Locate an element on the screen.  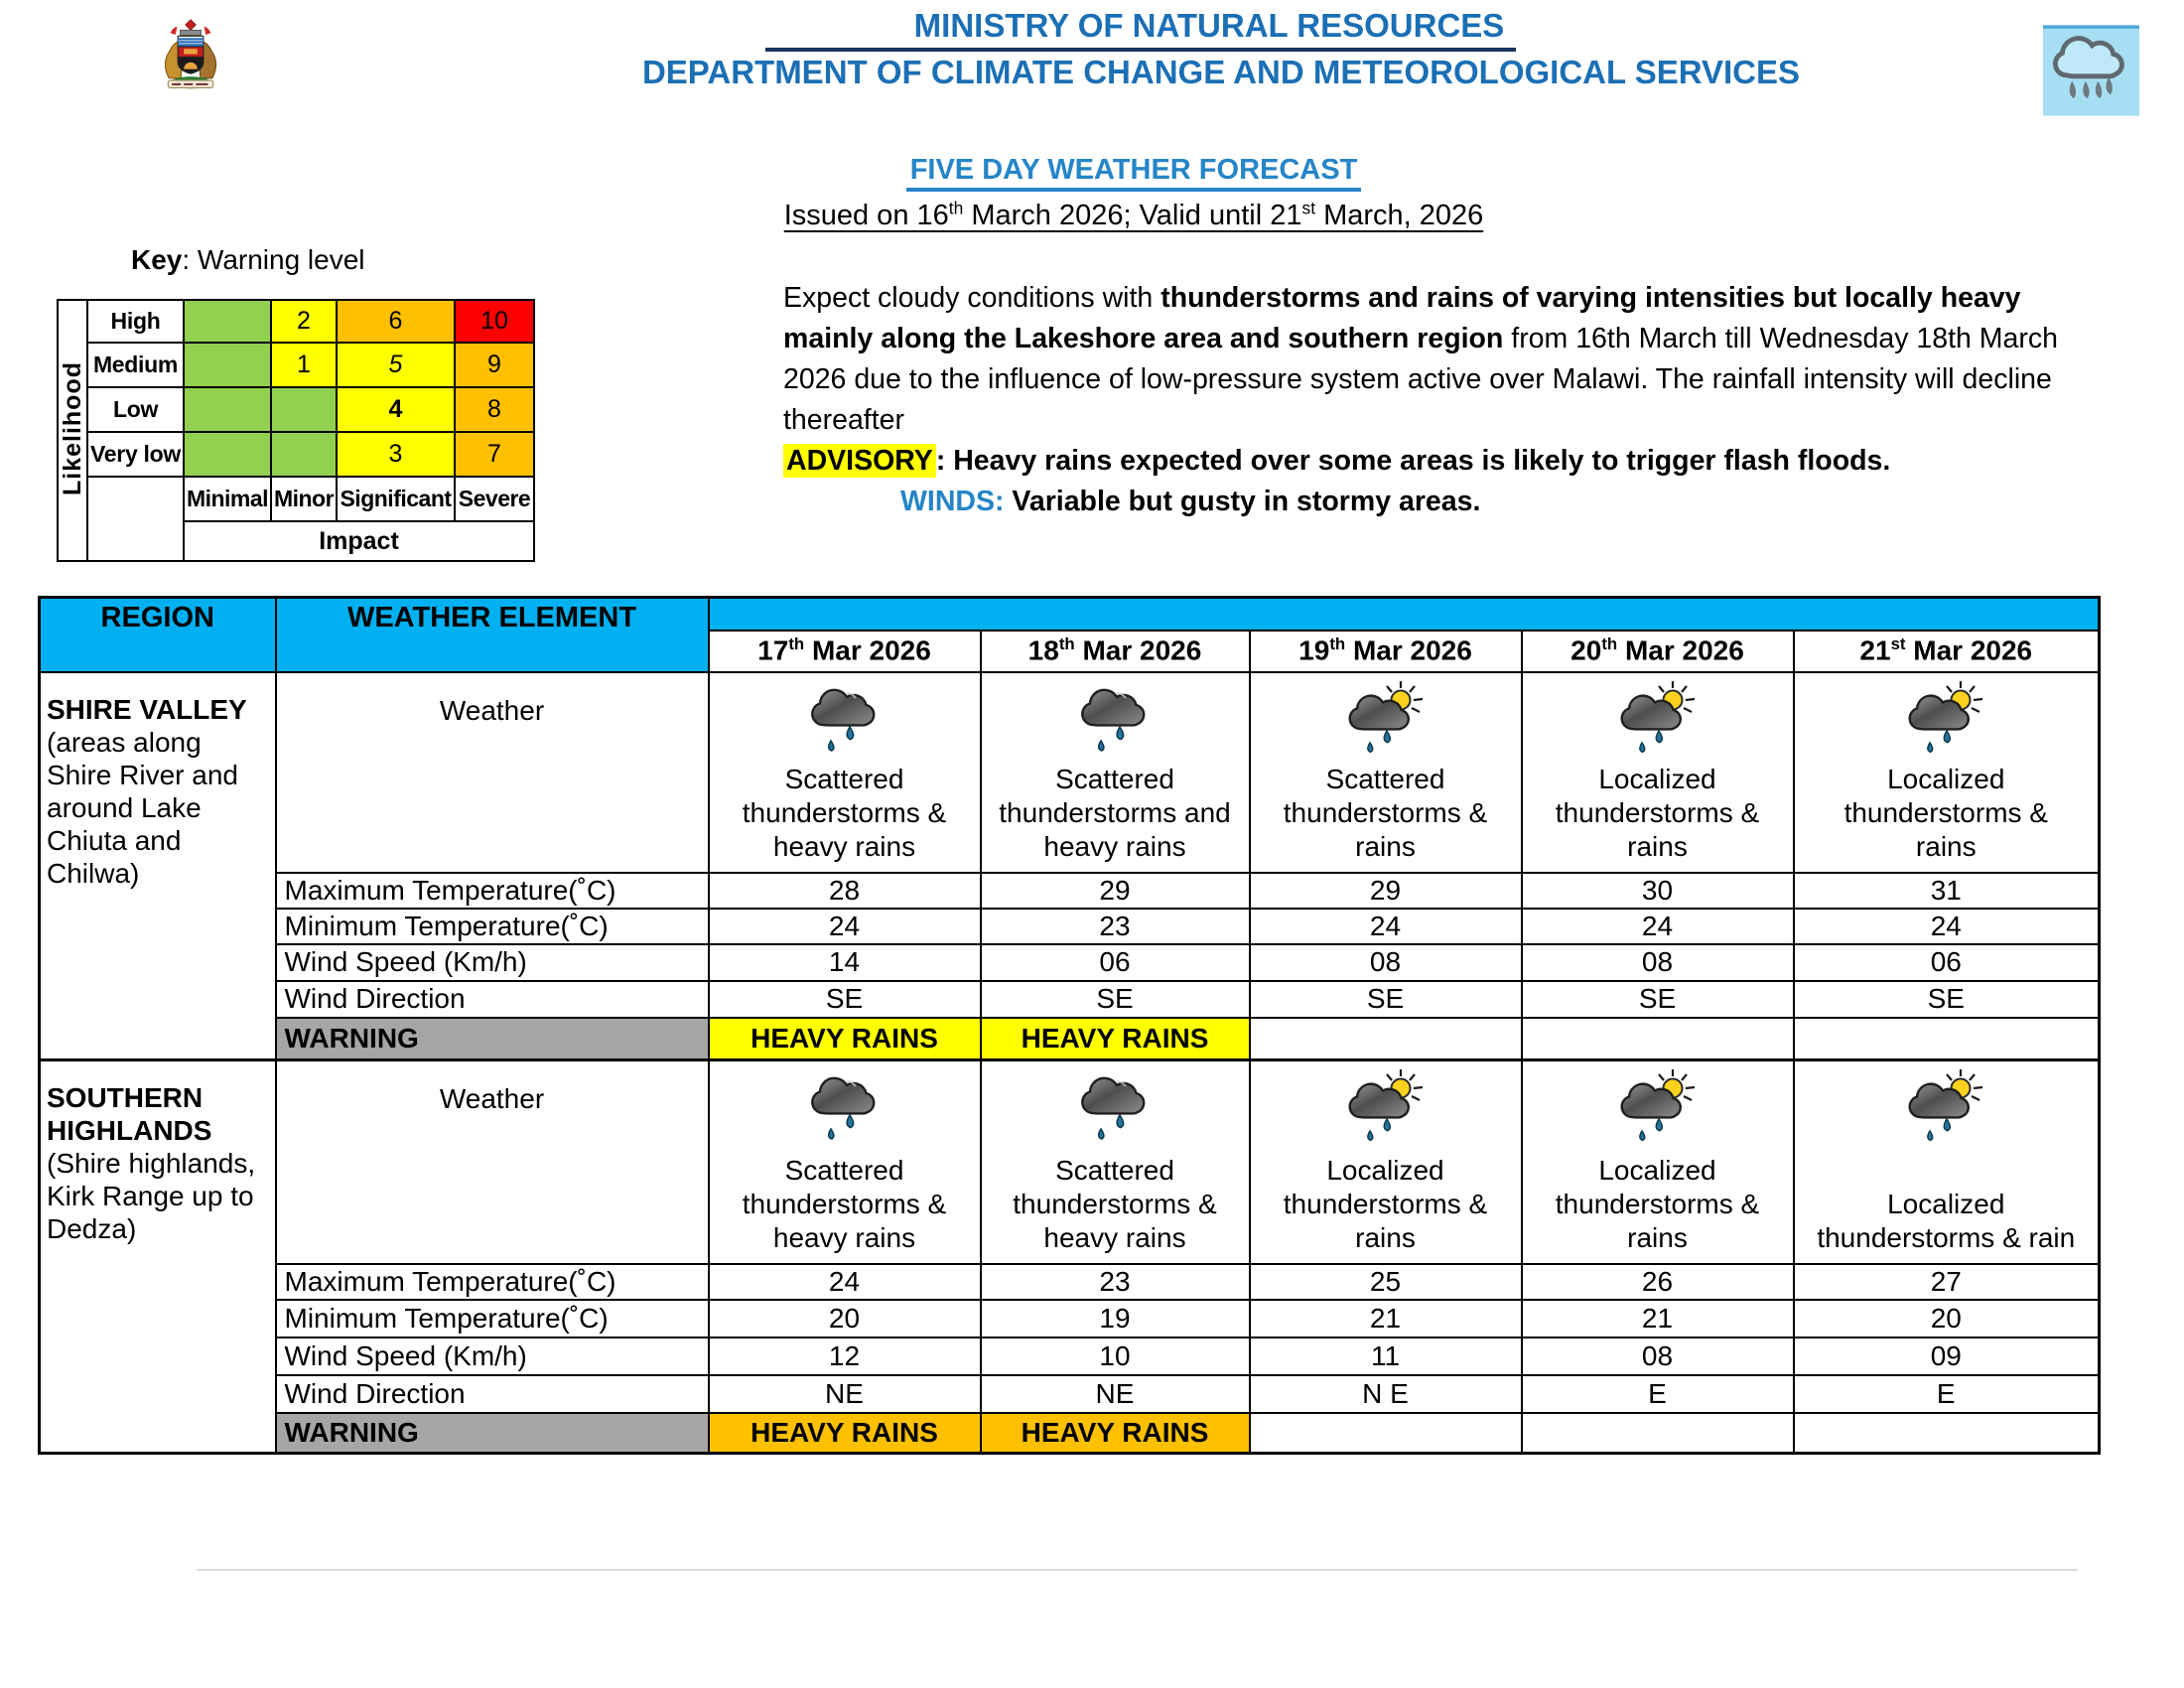
max-temperature-value: 25 is located at coordinates (1385, 1281).